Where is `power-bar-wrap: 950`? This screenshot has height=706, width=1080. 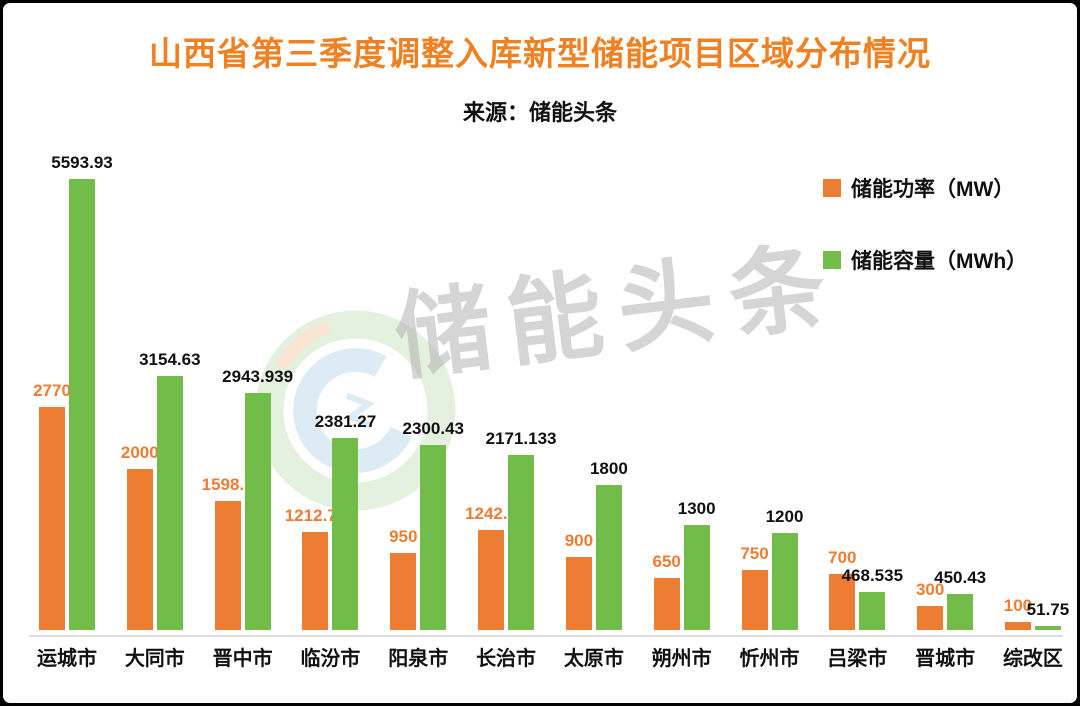 power-bar-wrap: 950 is located at coordinates (403, 402).